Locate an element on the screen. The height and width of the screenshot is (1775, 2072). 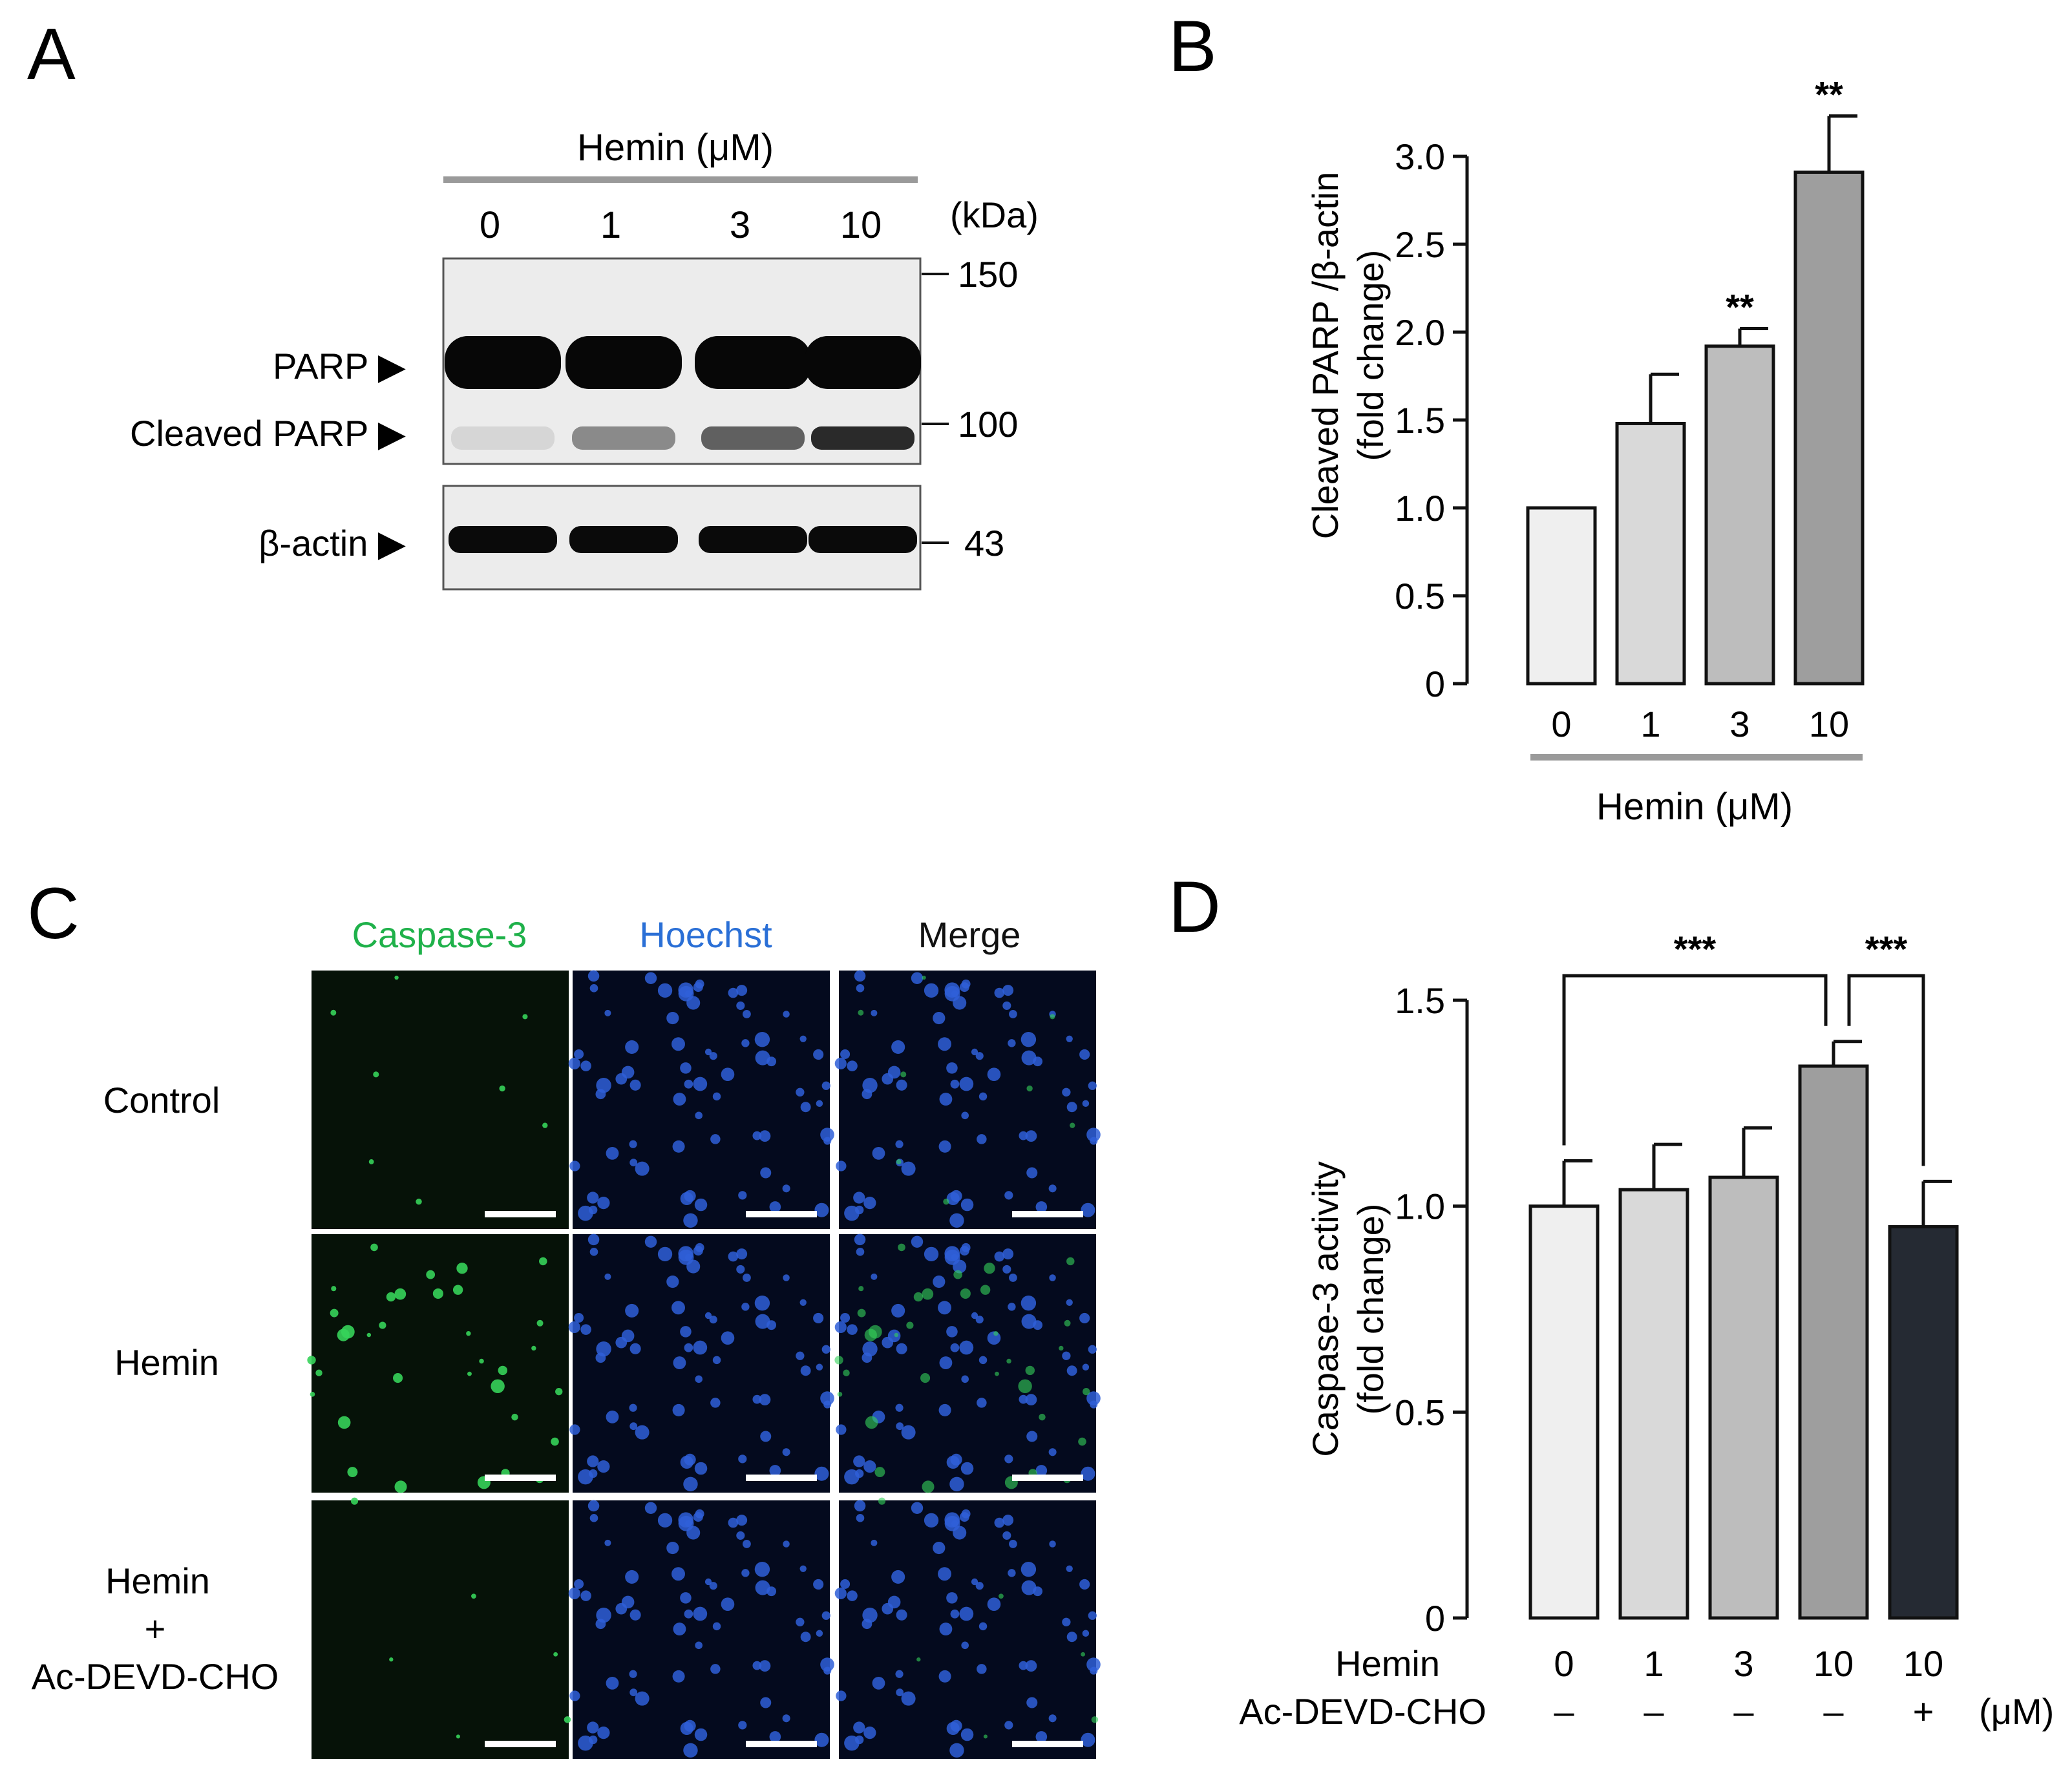
row-label-plus: + is located at coordinates (155, 1628).